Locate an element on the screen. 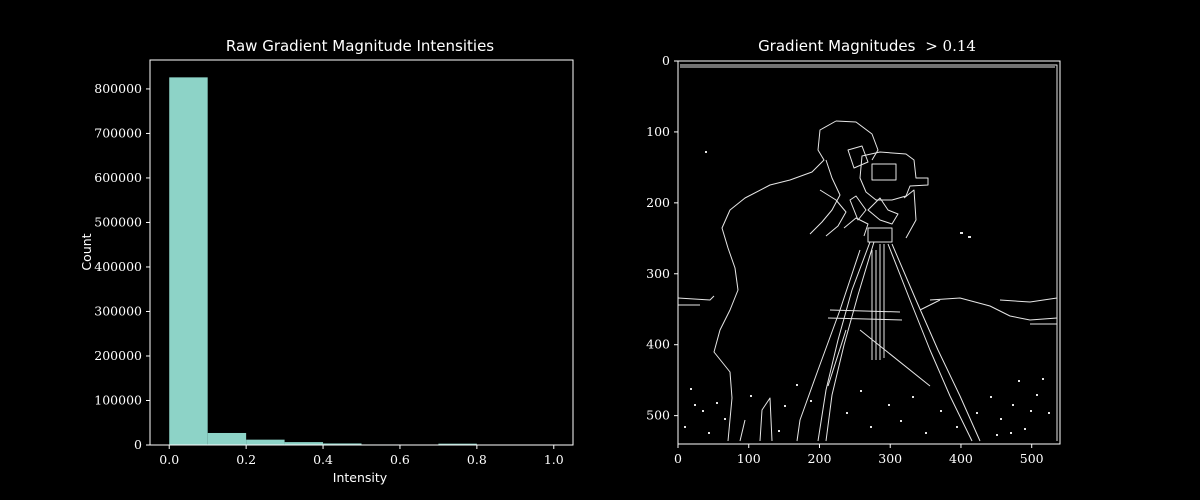 The image size is (1200, 500). y-tick-label: 600000 is located at coordinates (118, 177).